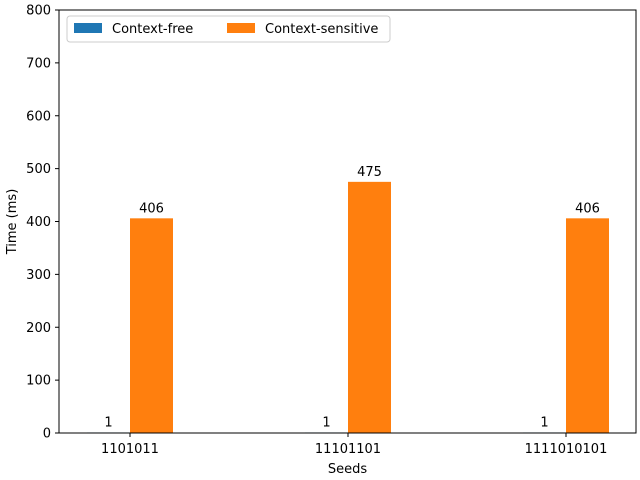  What do you see at coordinates (348, 469) in the screenshot?
I see `x-axis-label: Seeds` at bounding box center [348, 469].